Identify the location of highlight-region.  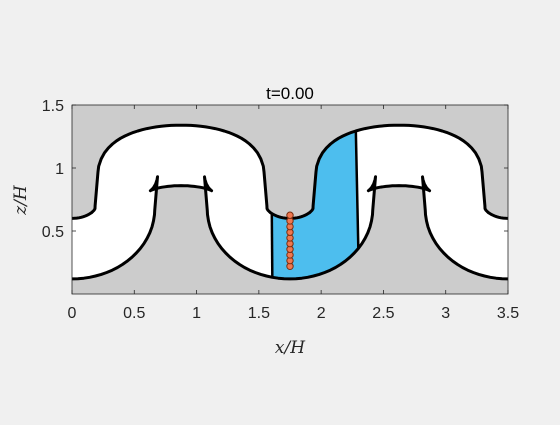
(315, 205).